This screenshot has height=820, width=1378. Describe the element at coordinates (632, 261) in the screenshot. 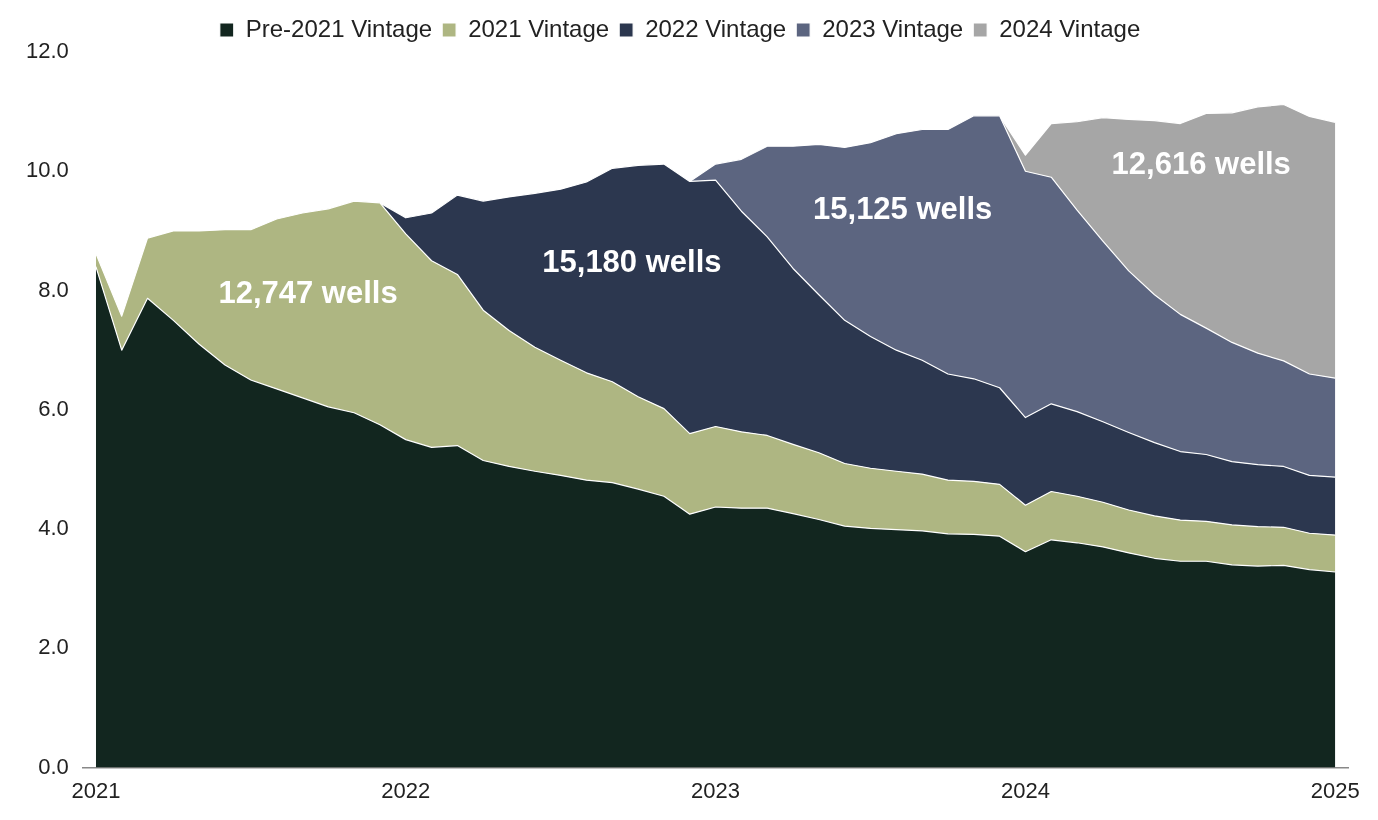

I see `annotation: 15,180 wells` at that location.